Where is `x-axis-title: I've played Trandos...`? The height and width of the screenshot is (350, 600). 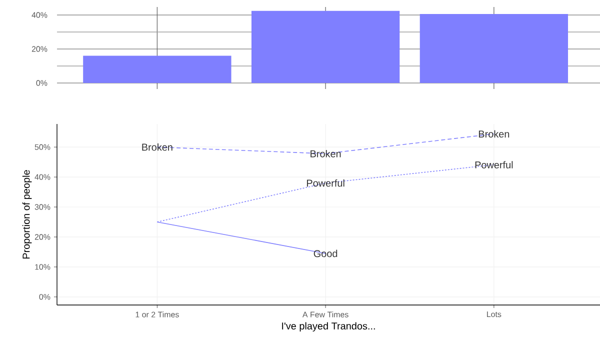 x-axis-title: I've played Trandos... is located at coordinates (328, 327).